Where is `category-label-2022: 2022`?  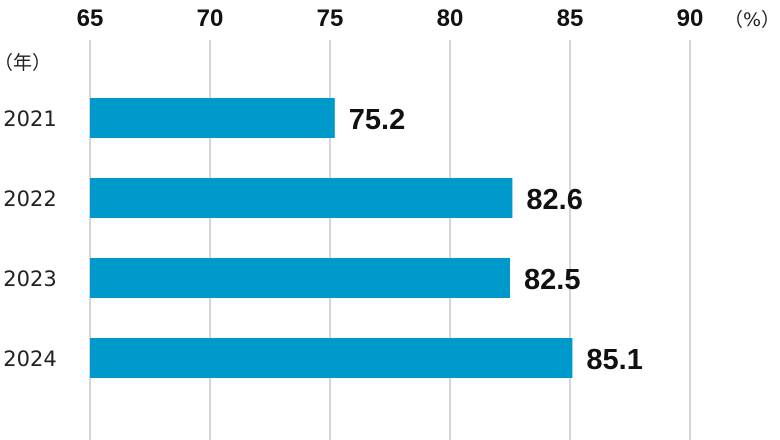 category-label-2022: 2022 is located at coordinates (29, 199).